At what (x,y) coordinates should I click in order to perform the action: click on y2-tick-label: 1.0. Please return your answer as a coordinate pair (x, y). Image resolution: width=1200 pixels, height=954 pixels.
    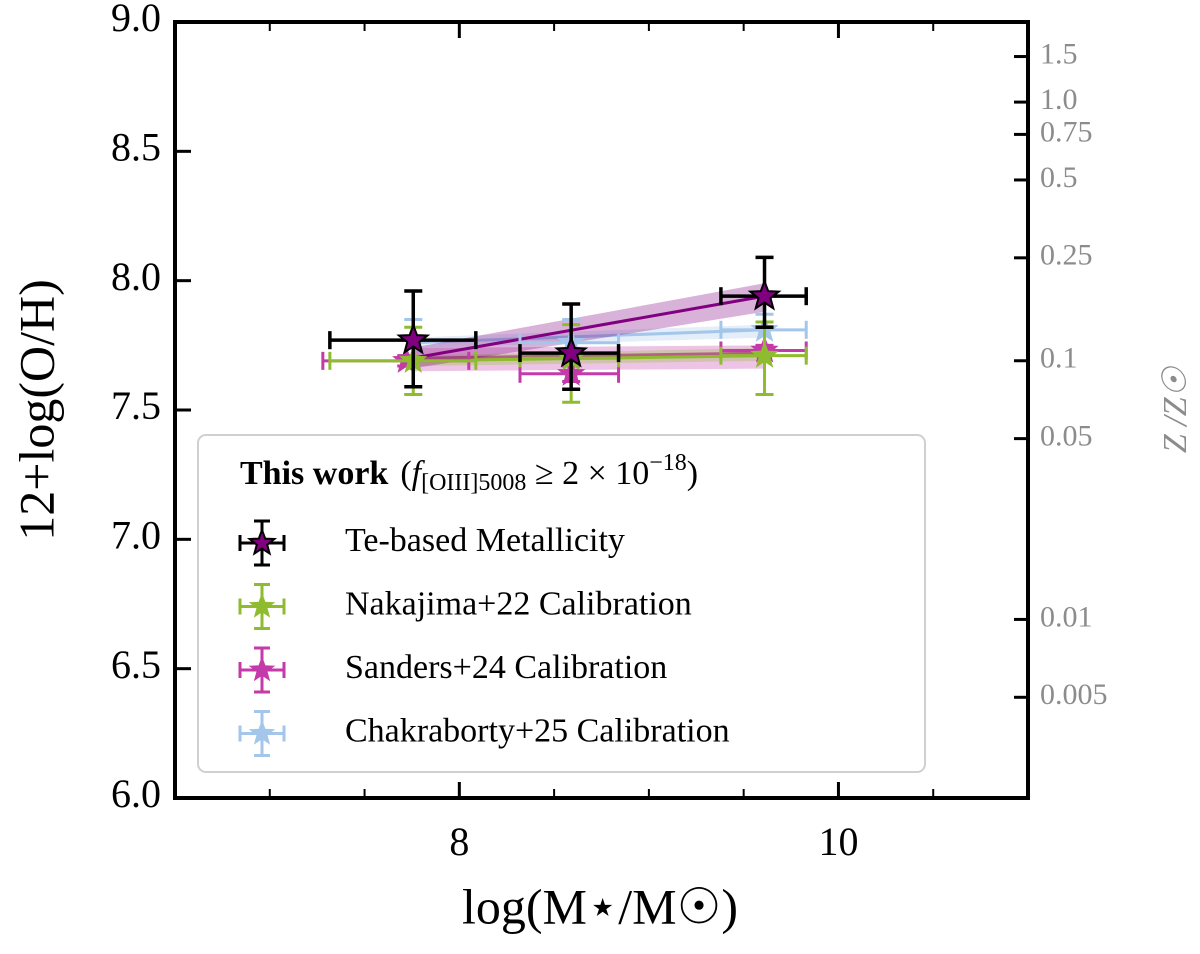
    Looking at the image, I should click on (1059, 99).